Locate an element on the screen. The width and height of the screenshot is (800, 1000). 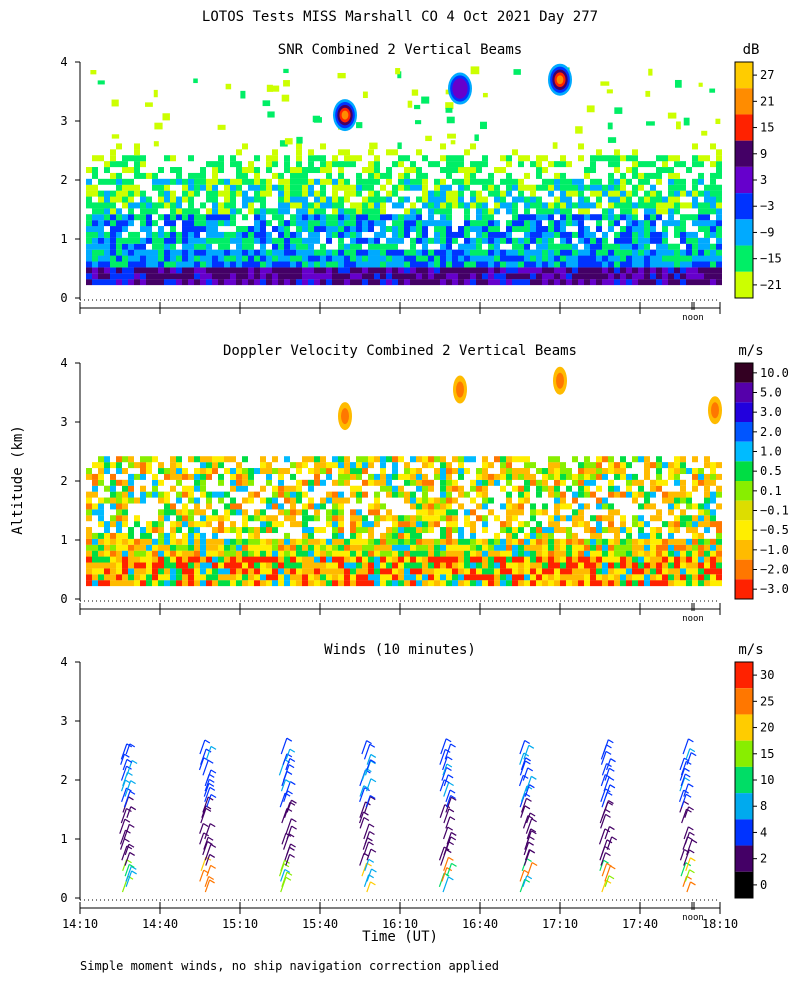
colorbar-label: 9 is located at coordinates (763, 154).